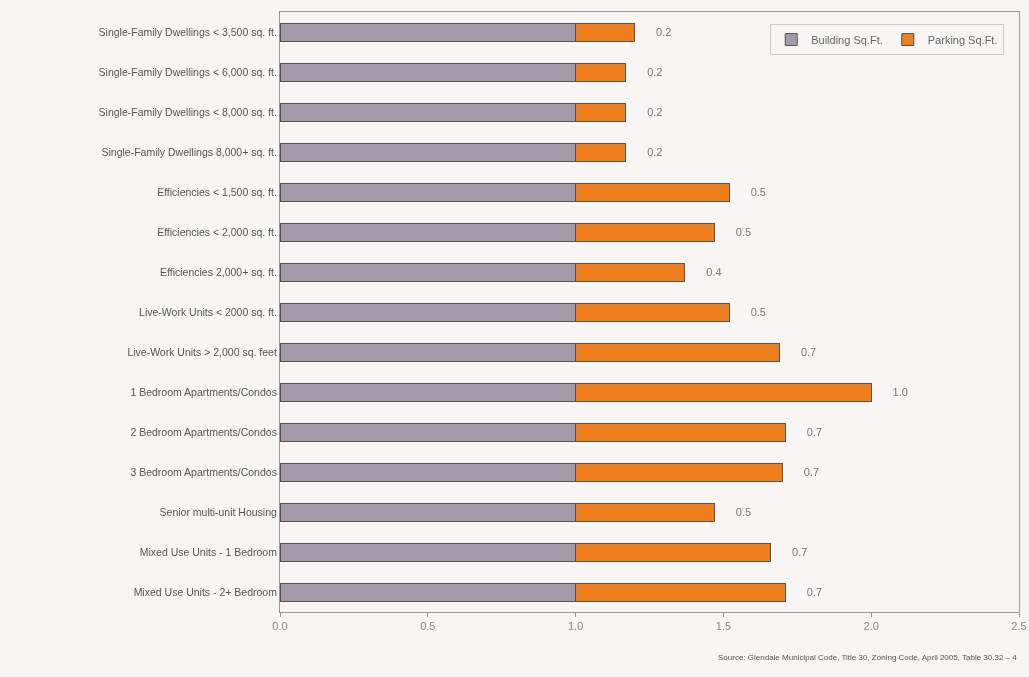  I want to click on y-tick-label: Efficiencies < 2,000 sq. ft., so click(217, 231).